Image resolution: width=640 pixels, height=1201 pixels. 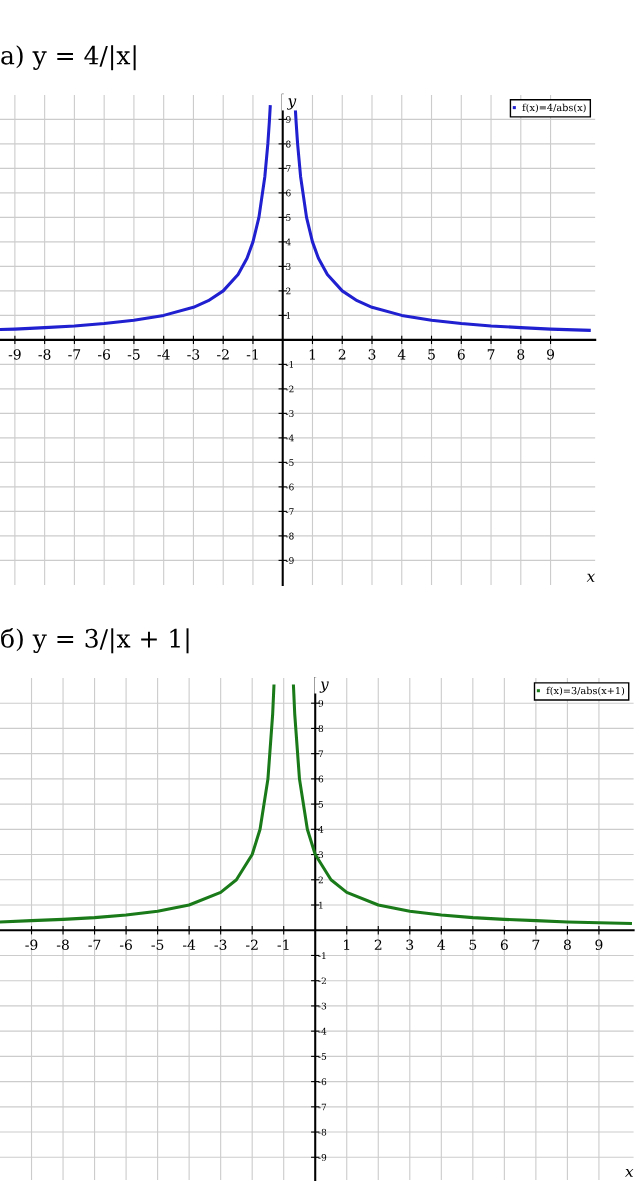 I want to click on chart-title: а) y = 4/|x|, so click(x=68, y=58).